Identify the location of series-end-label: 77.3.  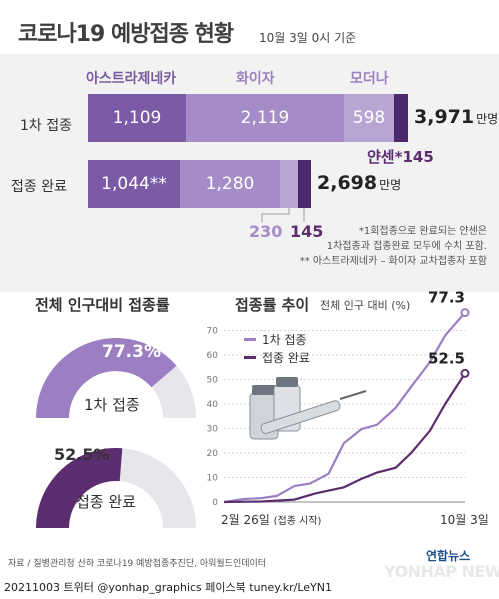
(446, 298).